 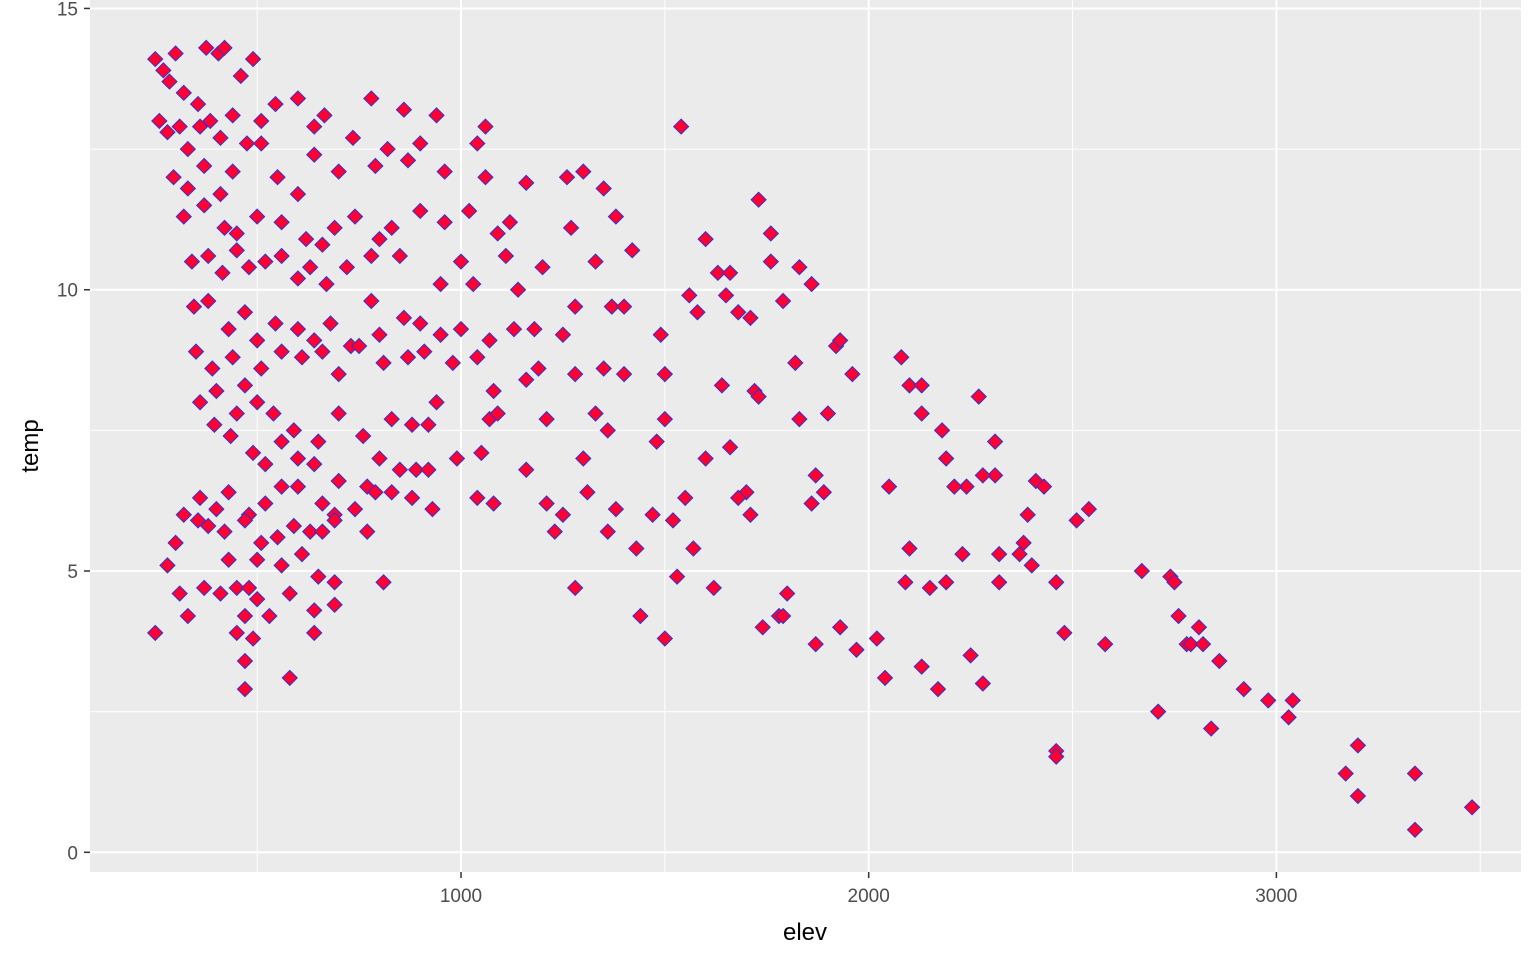 I want to click on y-tick-label: 0, so click(x=72, y=853).